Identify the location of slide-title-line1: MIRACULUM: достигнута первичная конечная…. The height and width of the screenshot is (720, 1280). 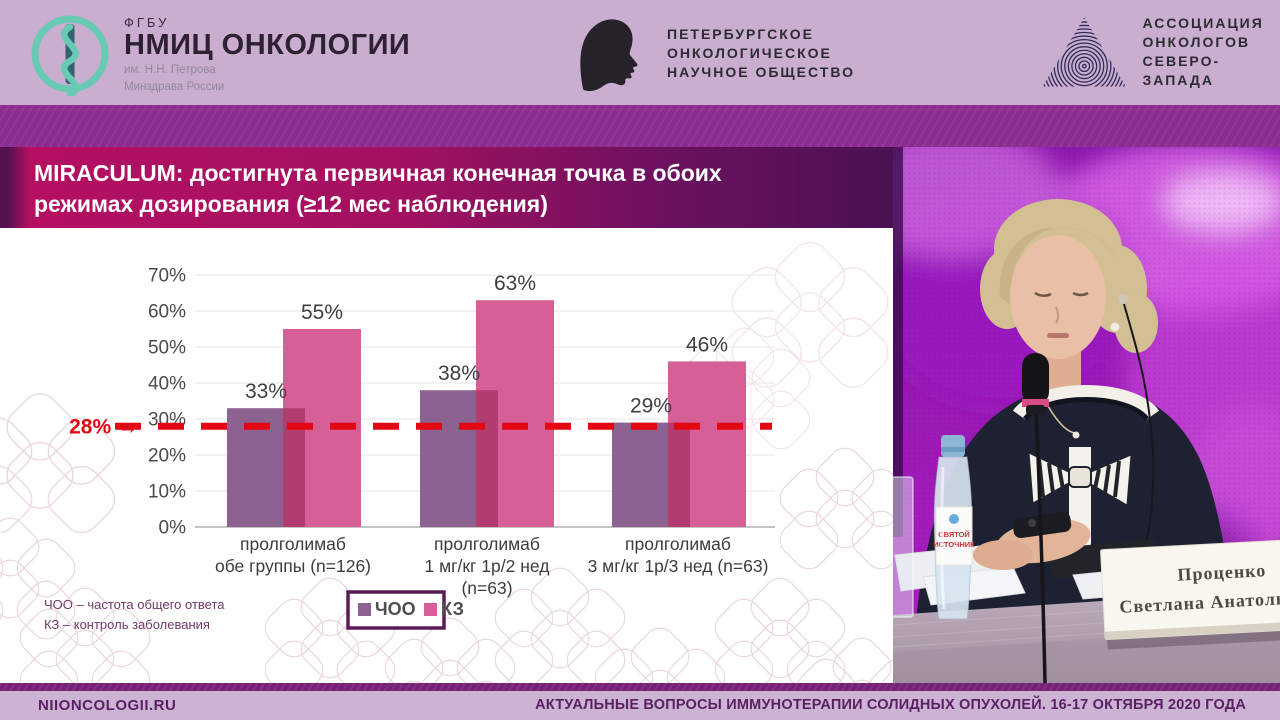
(378, 173).